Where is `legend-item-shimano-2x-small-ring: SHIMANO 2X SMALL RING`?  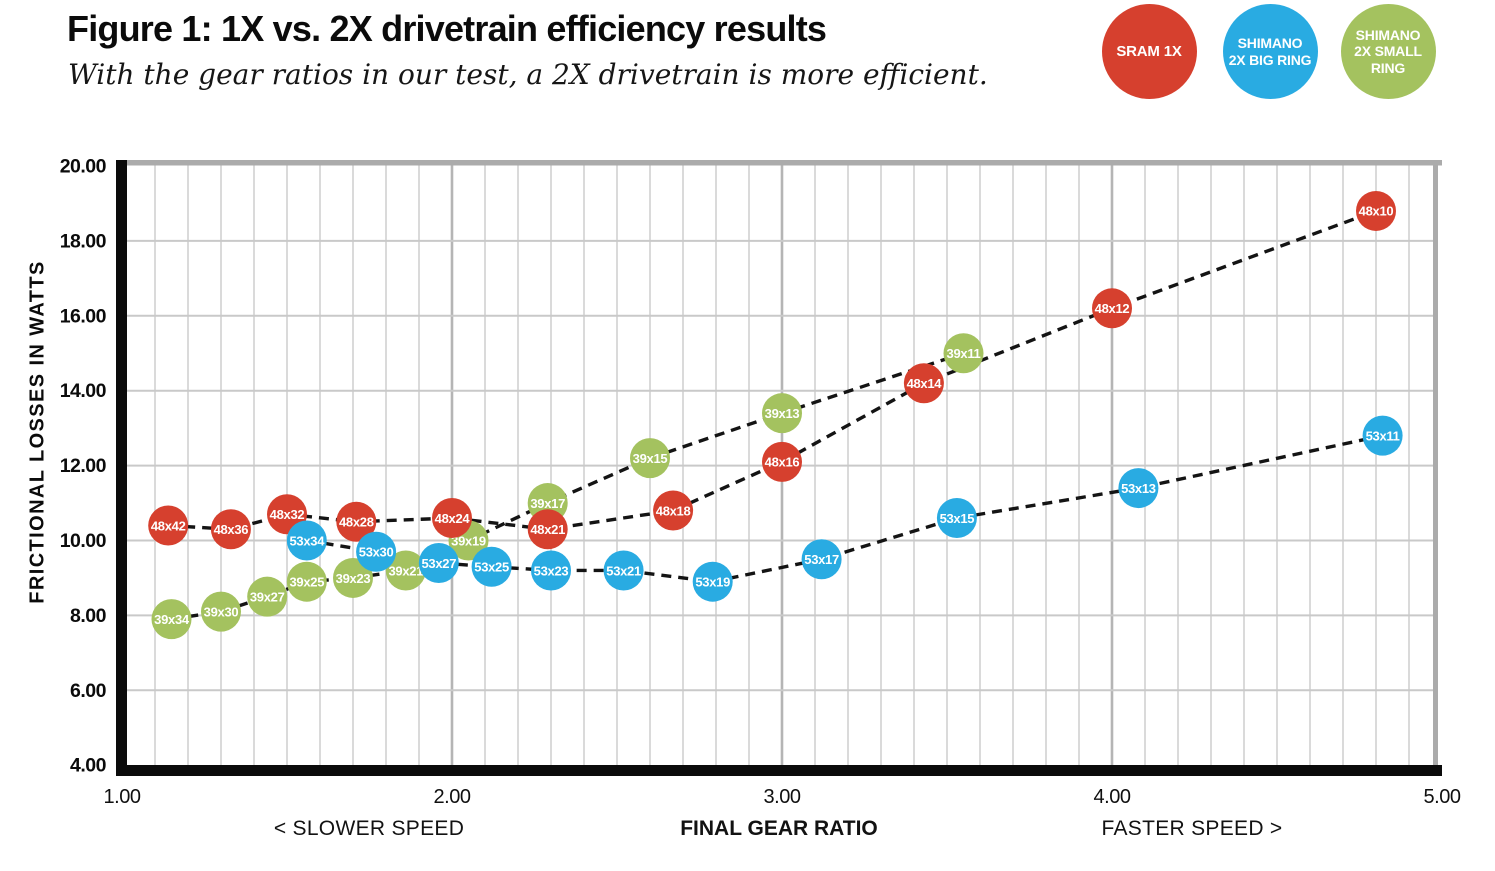 legend-item-shimano-2x-small-ring: SHIMANO 2X SMALL RING is located at coordinates (1388, 51).